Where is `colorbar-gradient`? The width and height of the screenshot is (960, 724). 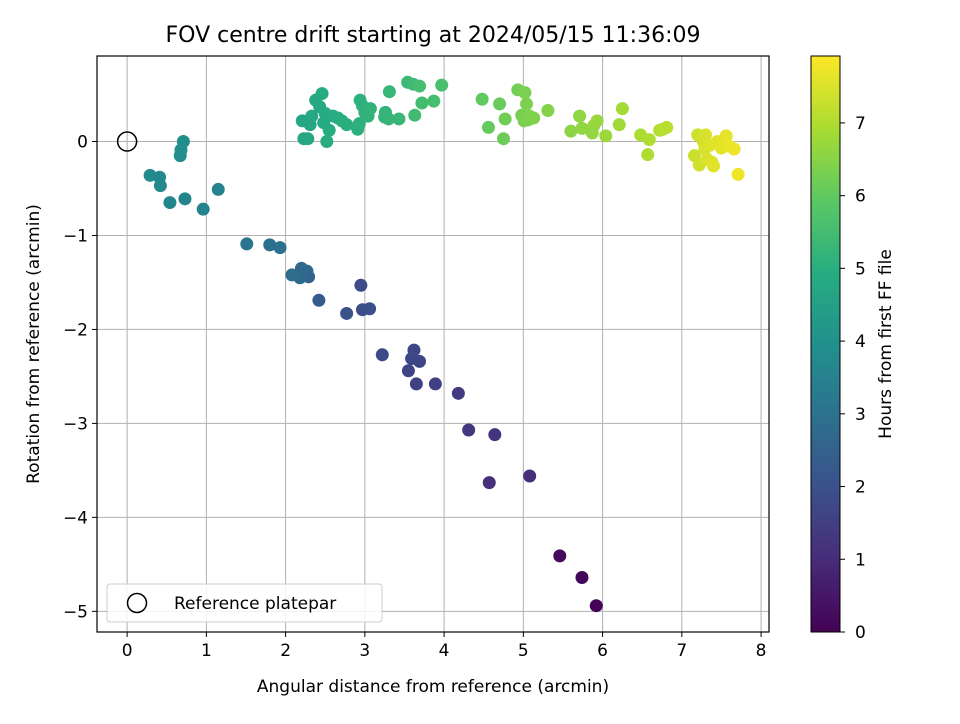 colorbar-gradient is located at coordinates (825, 344).